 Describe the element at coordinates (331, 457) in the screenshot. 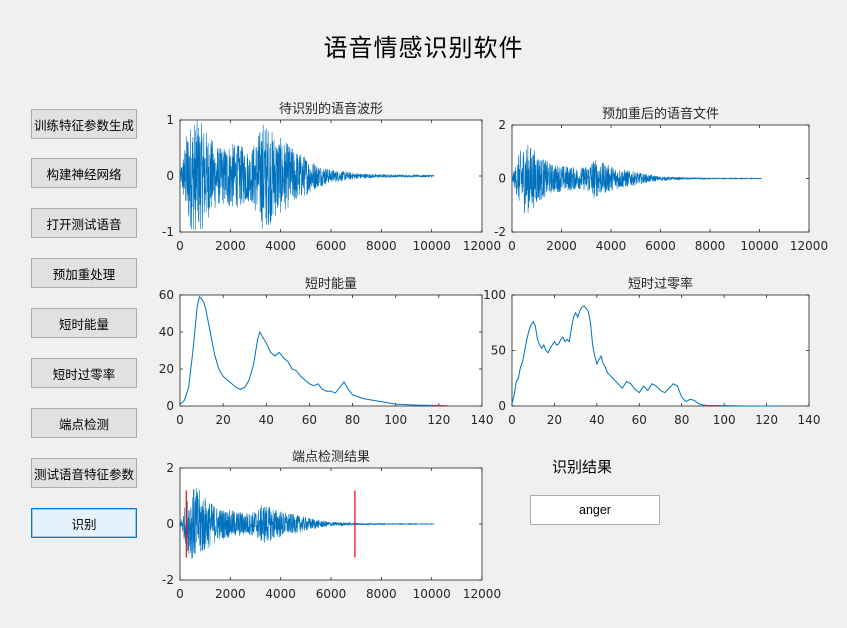

I see `plot-title: 端点检测结果` at that location.